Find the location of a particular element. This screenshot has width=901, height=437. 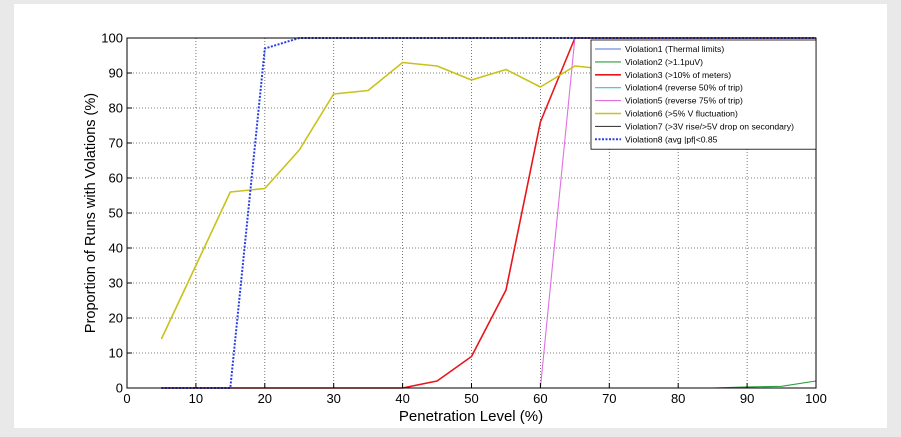

legend-label: Violation4 (reverse 50% of trip) is located at coordinates (684, 88).